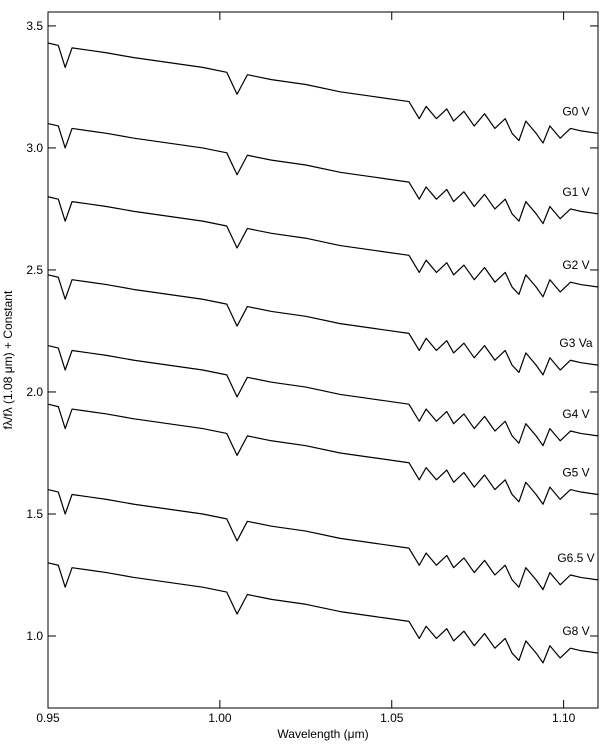 Image resolution: width=600 pixels, height=751 pixels. What do you see at coordinates (575, 111) in the screenshot?
I see `series-label: G0 V` at bounding box center [575, 111].